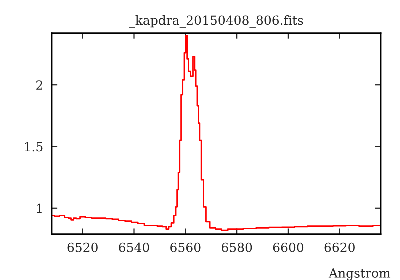 This screenshot has width=400, height=280. What do you see at coordinates (34, 147) in the screenshot?
I see `y-tick-label: 1.5` at bounding box center [34, 147].